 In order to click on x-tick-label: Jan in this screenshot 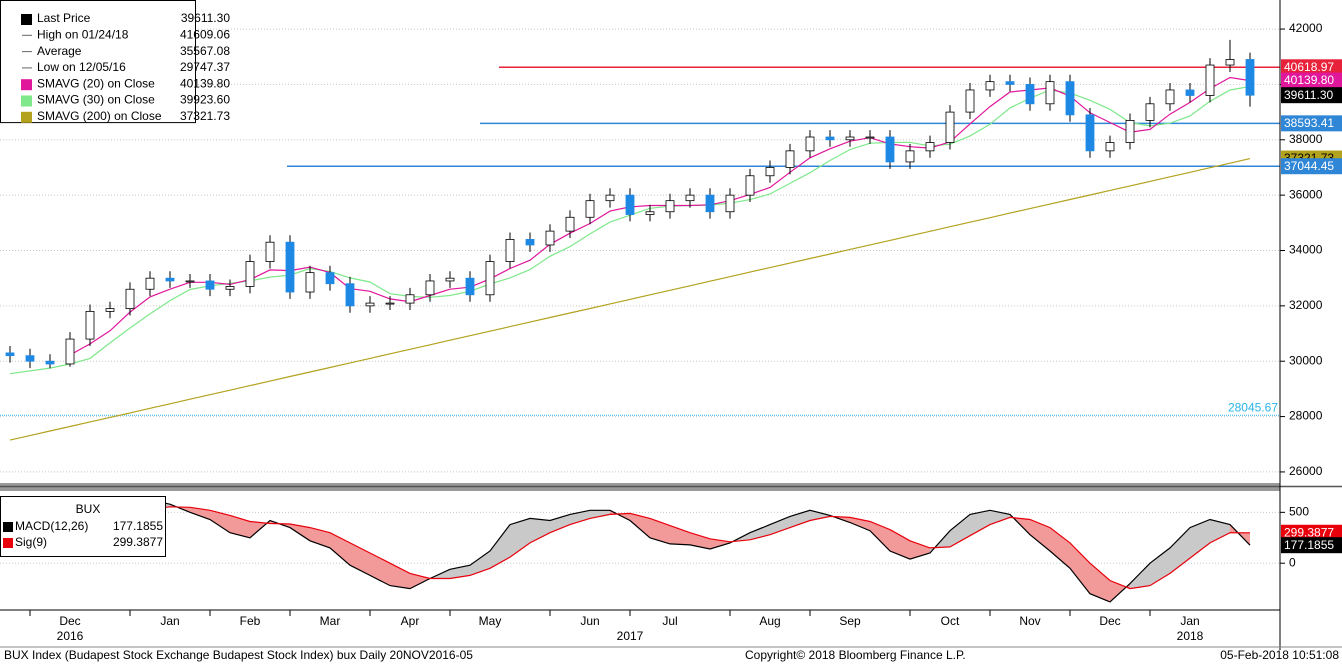, I will do `click(169, 621)`.